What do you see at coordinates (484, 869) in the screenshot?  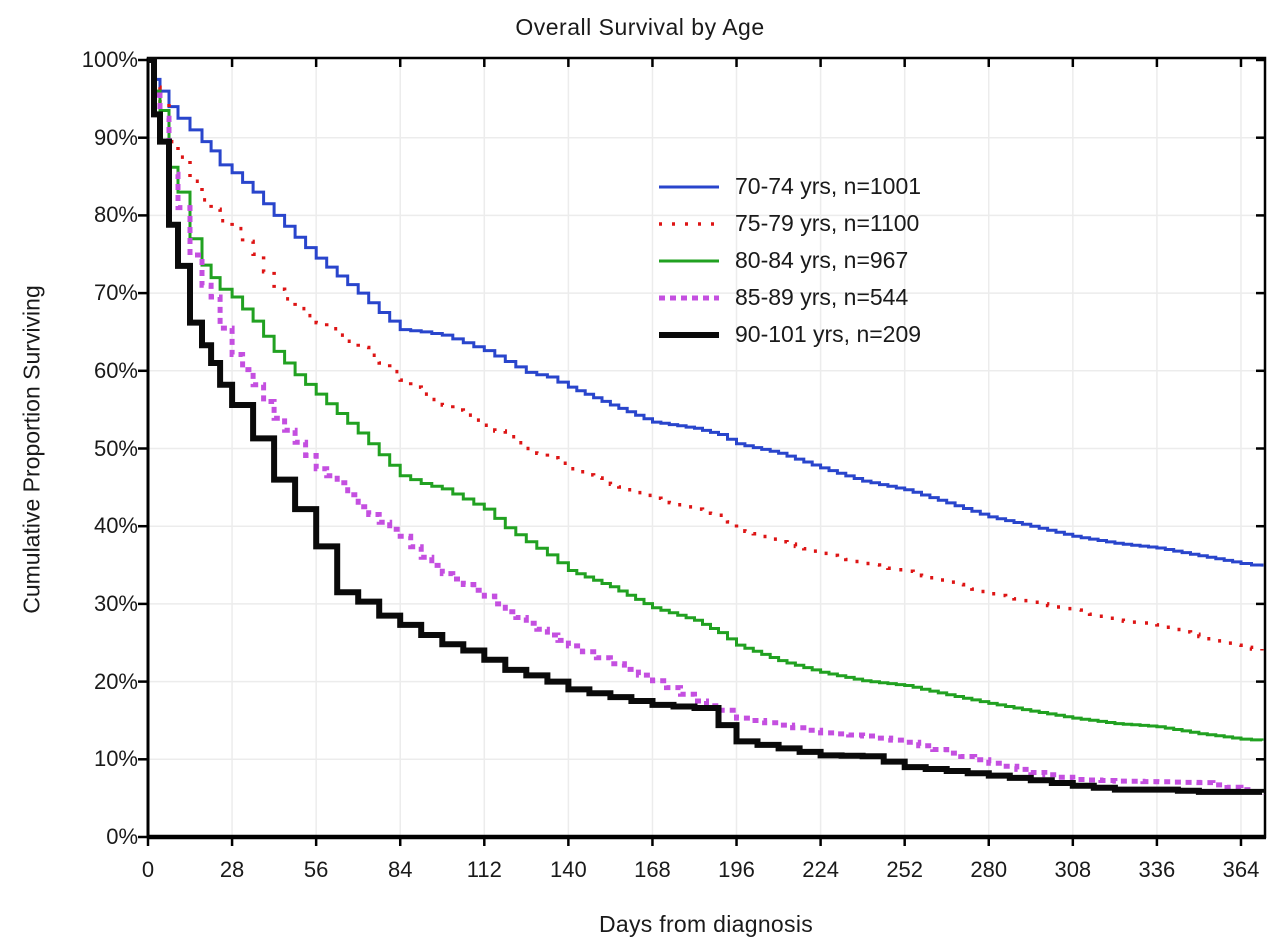 I see `x-tick-label: 112` at bounding box center [484, 869].